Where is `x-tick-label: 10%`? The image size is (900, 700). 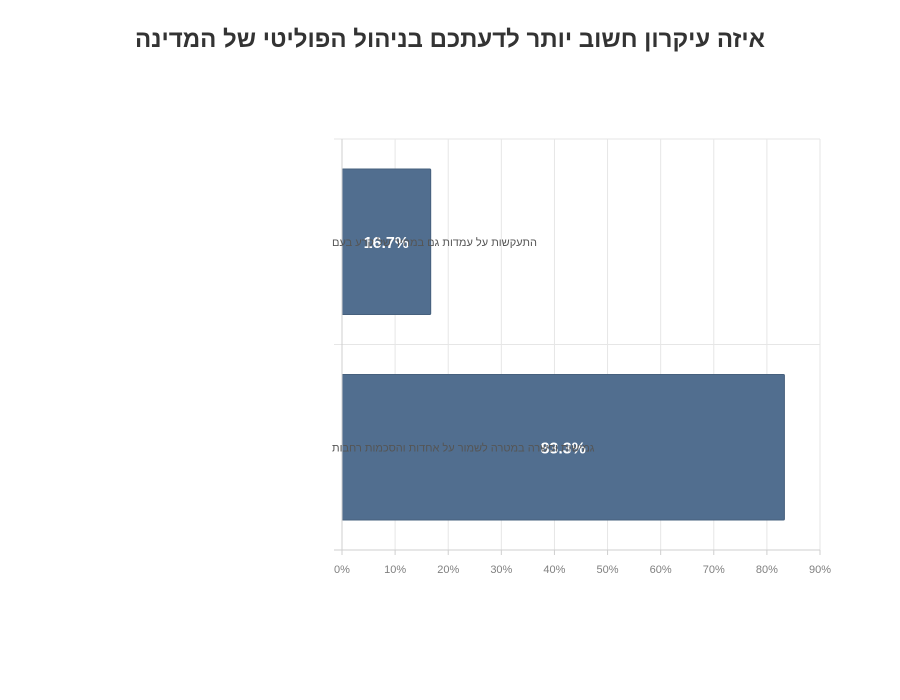 x-tick-label: 10% is located at coordinates (395, 570).